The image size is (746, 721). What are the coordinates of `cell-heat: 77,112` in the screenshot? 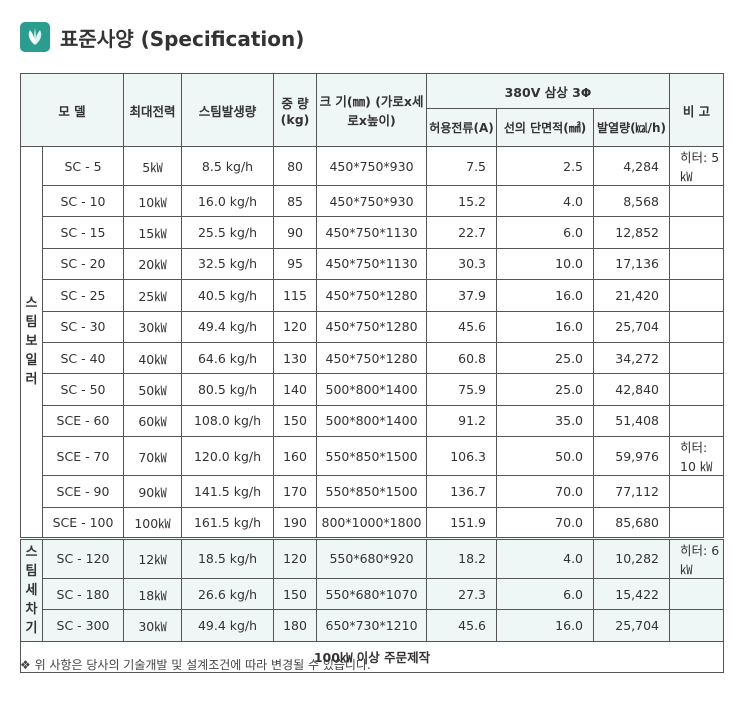 It's located at (632, 491).